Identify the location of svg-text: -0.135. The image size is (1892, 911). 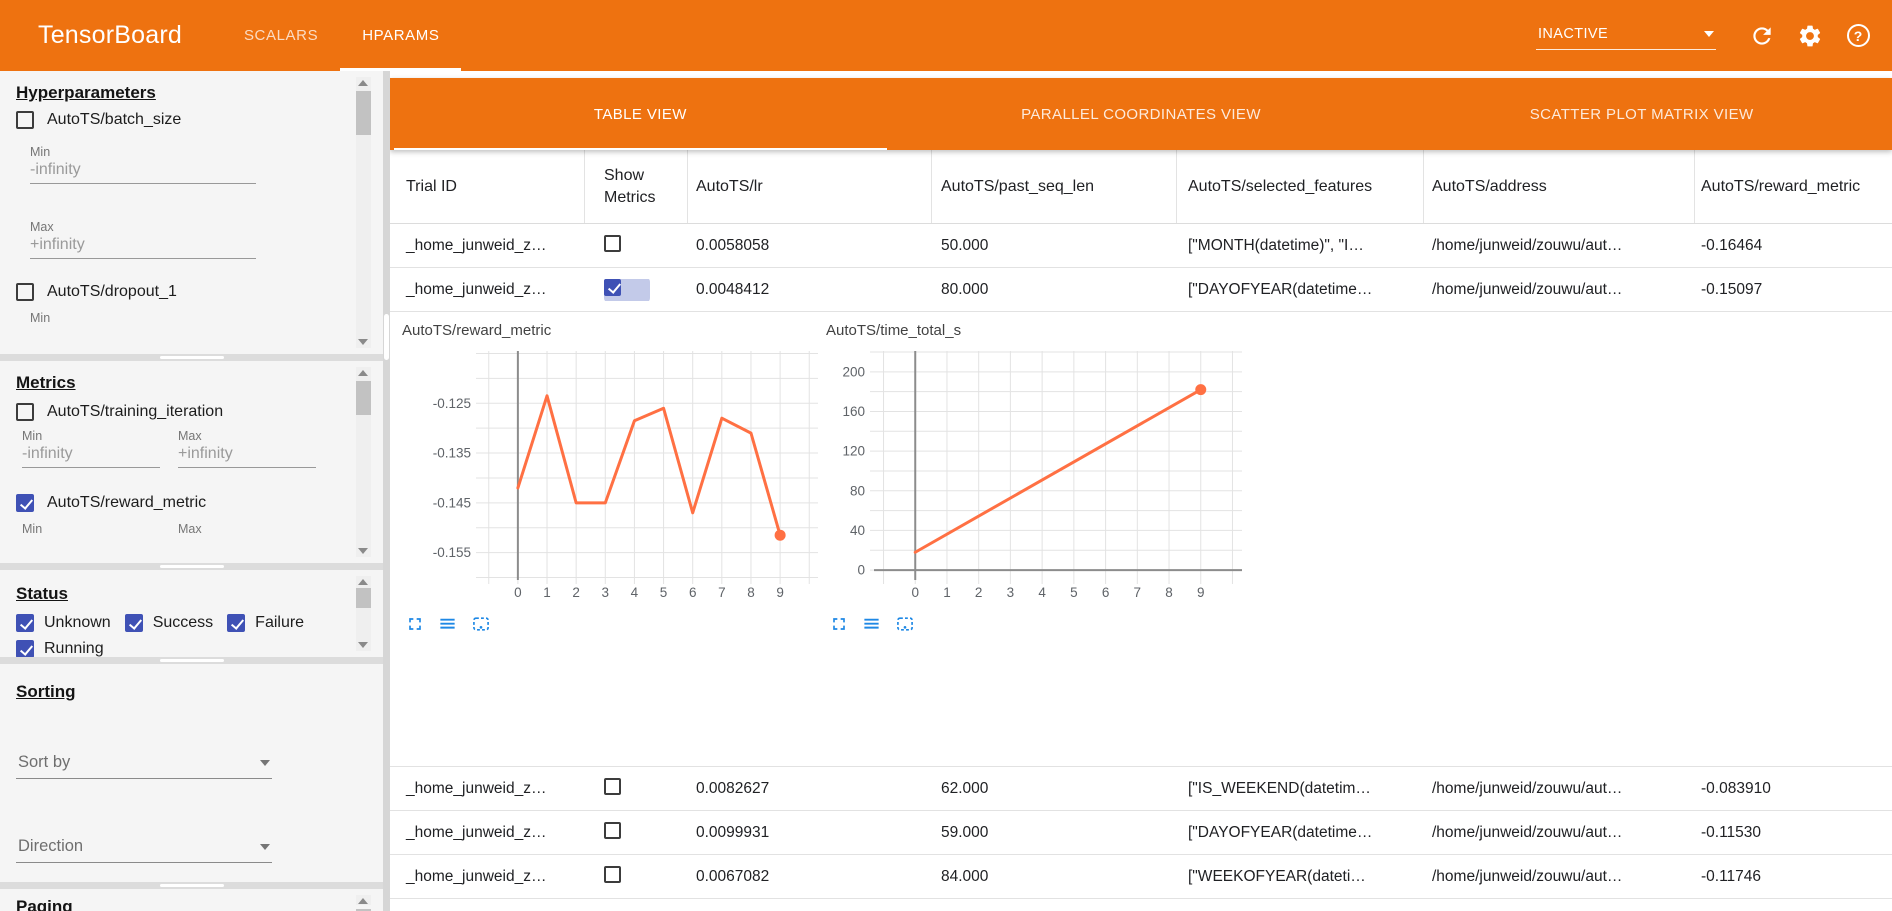
(452, 453).